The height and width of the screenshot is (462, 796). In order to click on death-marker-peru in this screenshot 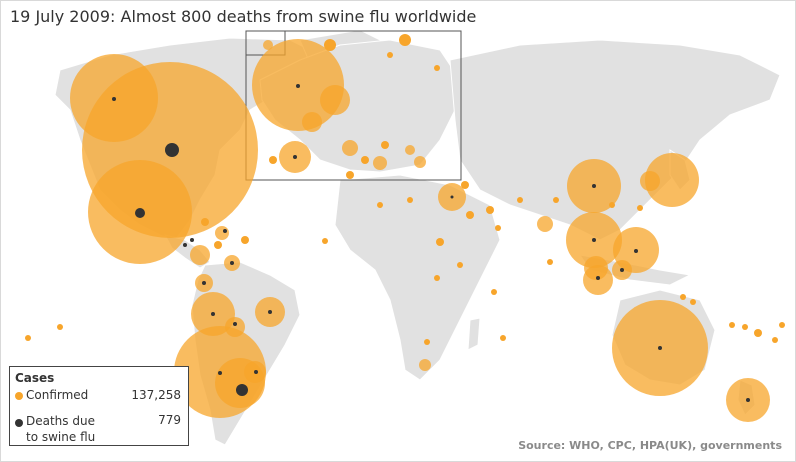, I will do `click(213, 314)`.